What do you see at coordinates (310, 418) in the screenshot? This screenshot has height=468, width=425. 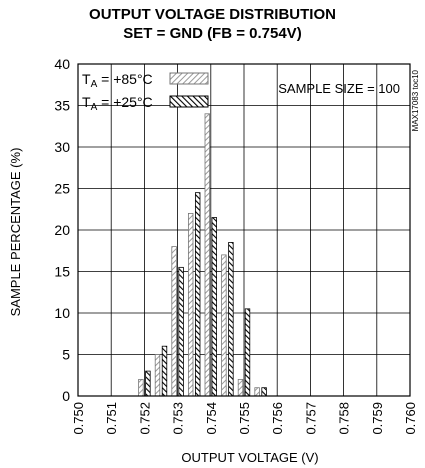 I see `x-tick-label: 0.757` at bounding box center [310, 418].